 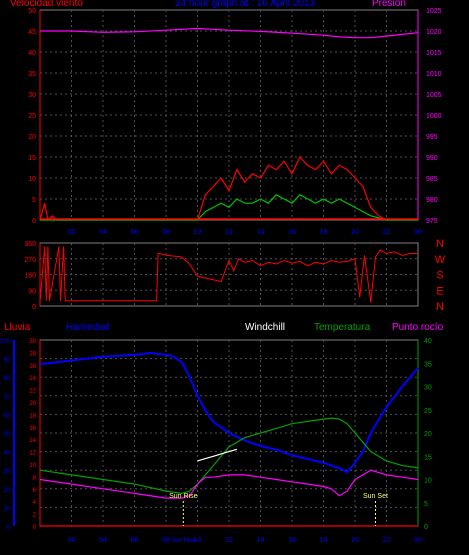 What do you see at coordinates (229, 232) in the screenshot?
I see `panel1-x-tick: 12` at bounding box center [229, 232].